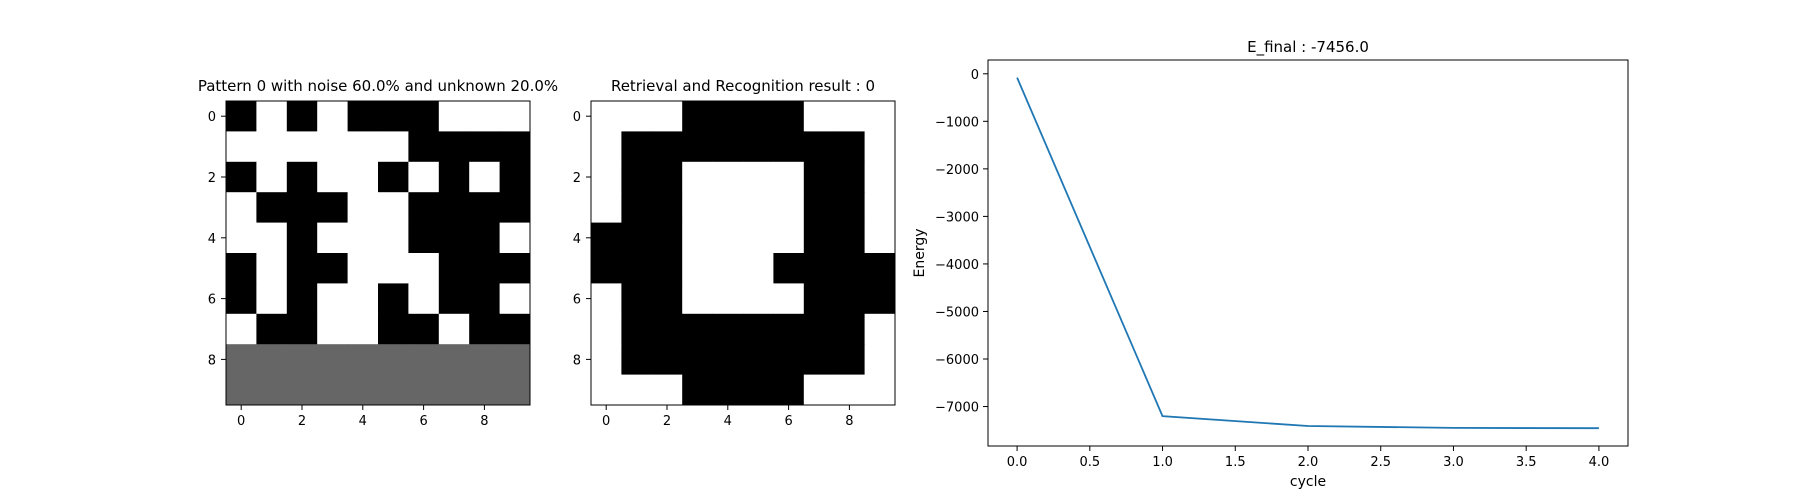 The image size is (1800, 499). I want to click on x-tick-label: 6, so click(423, 421).